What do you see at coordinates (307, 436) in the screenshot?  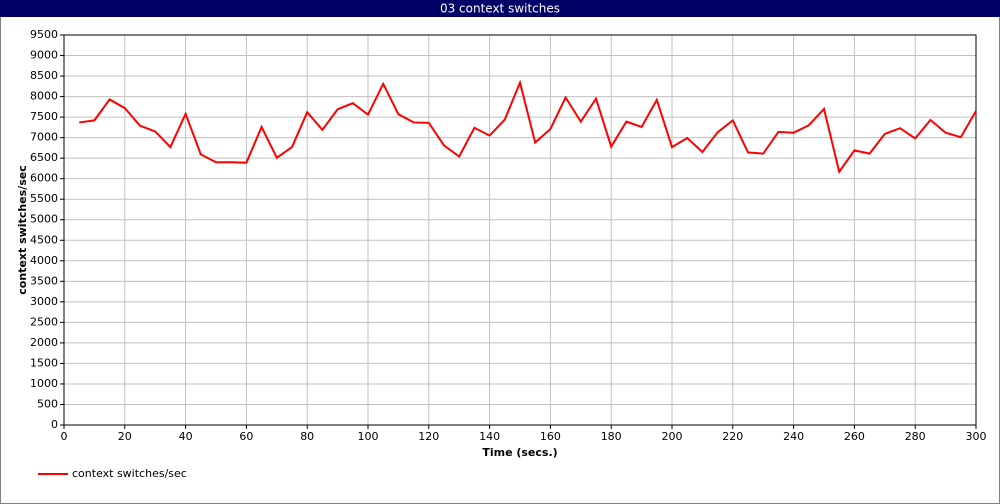 I see `x-tick-label: 80` at bounding box center [307, 436].